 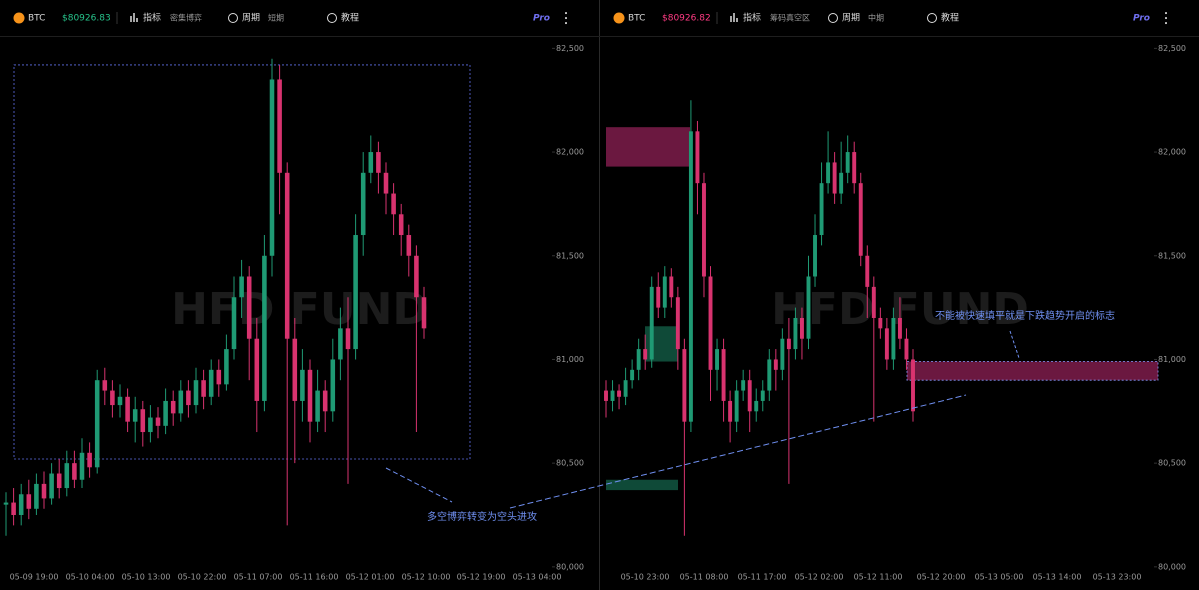 I want to click on period-value: 中期, so click(x=876, y=18).